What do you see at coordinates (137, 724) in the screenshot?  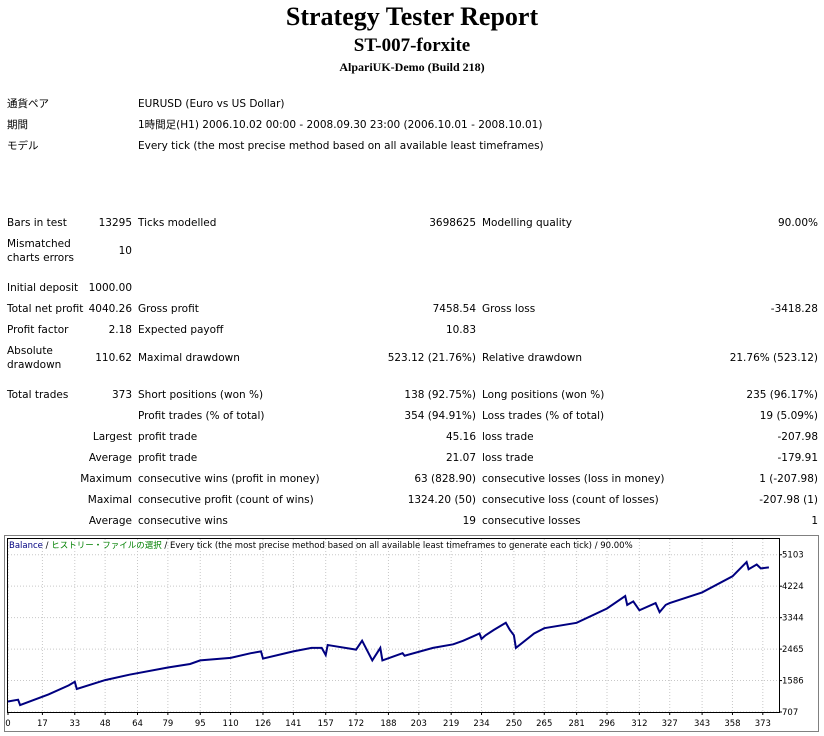 I see `x-tick-label: 64` at bounding box center [137, 724].